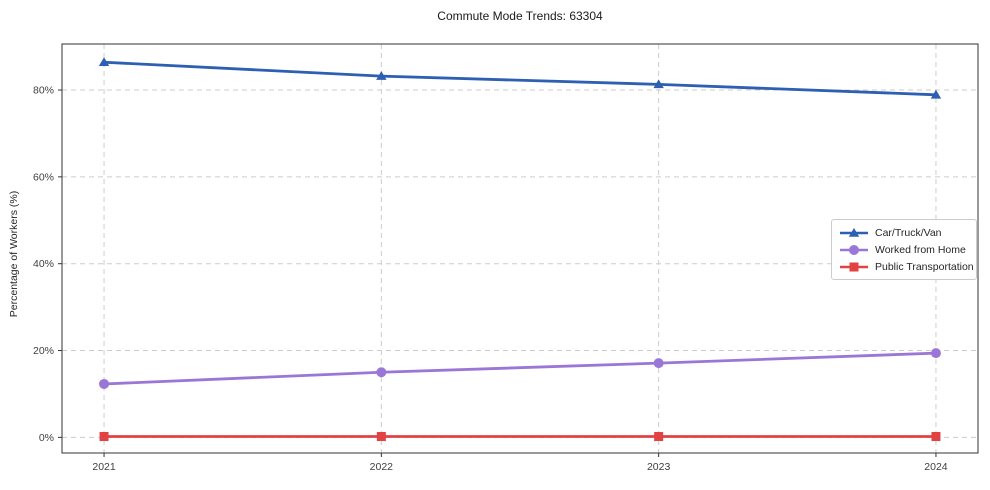 This screenshot has width=990, height=490. Describe the element at coordinates (520, 368) in the screenshot. I see `series-line-worked-from-home` at that location.